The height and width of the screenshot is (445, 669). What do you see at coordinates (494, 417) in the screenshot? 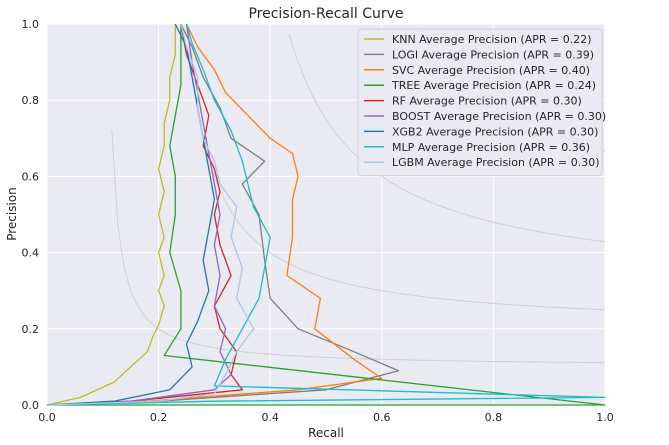
I see `x-tick-label: 0.8` at bounding box center [494, 417].